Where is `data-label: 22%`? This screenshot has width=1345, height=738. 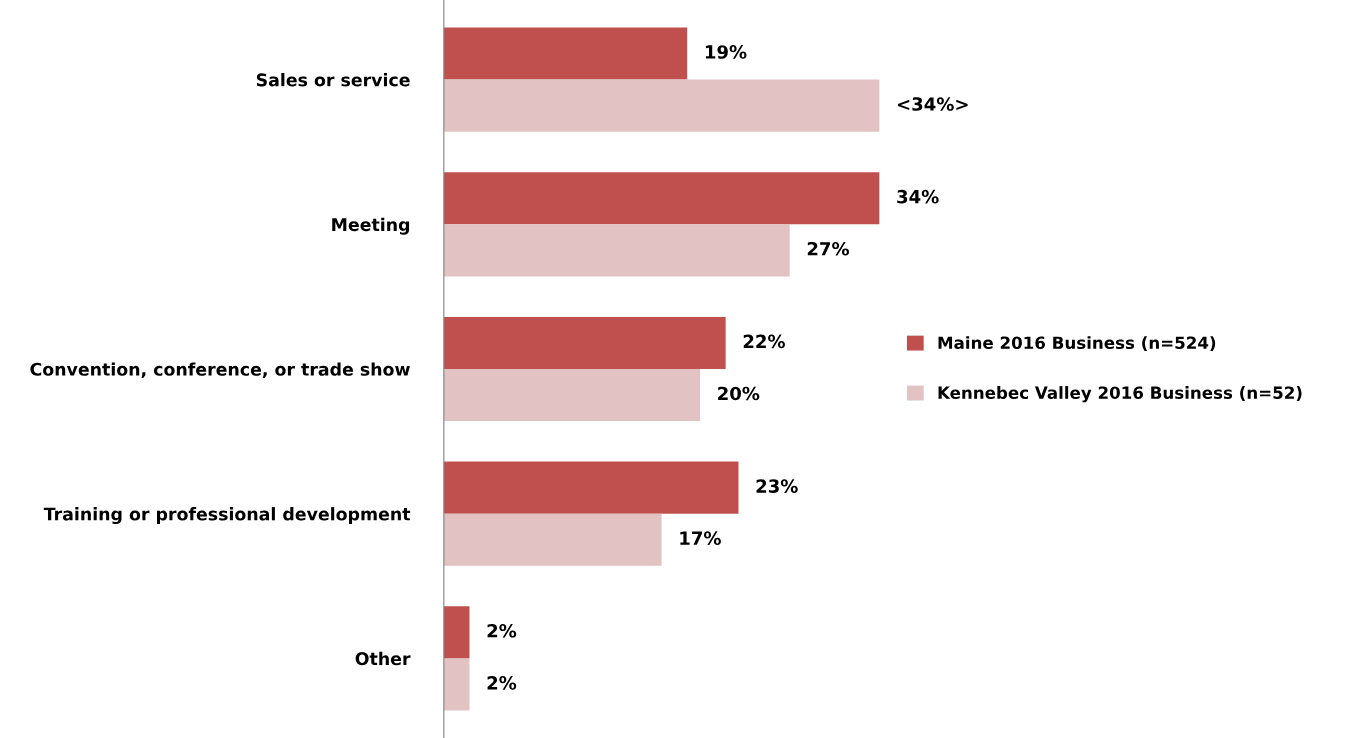 data-label: 22% is located at coordinates (764, 341).